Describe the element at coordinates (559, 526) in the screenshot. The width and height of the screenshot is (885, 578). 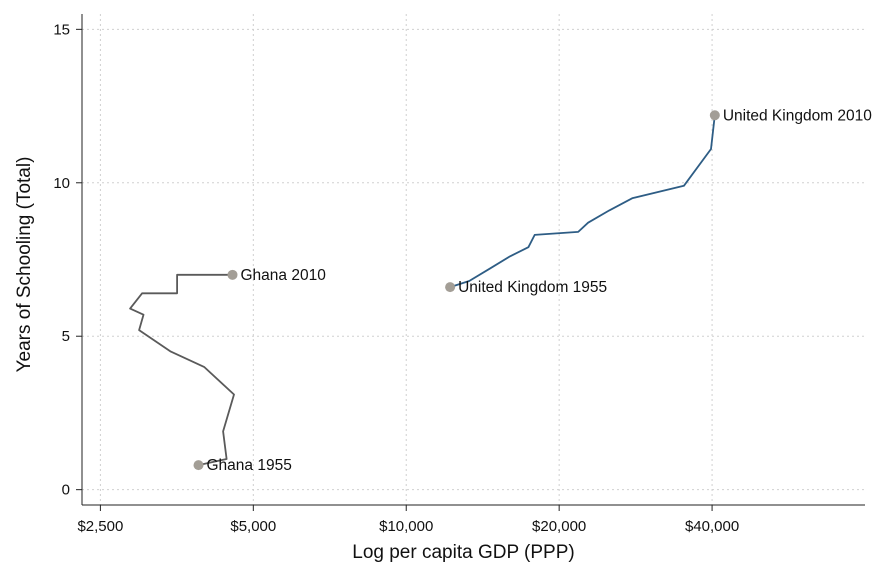
I see `x-tick-label: $20,000` at that location.